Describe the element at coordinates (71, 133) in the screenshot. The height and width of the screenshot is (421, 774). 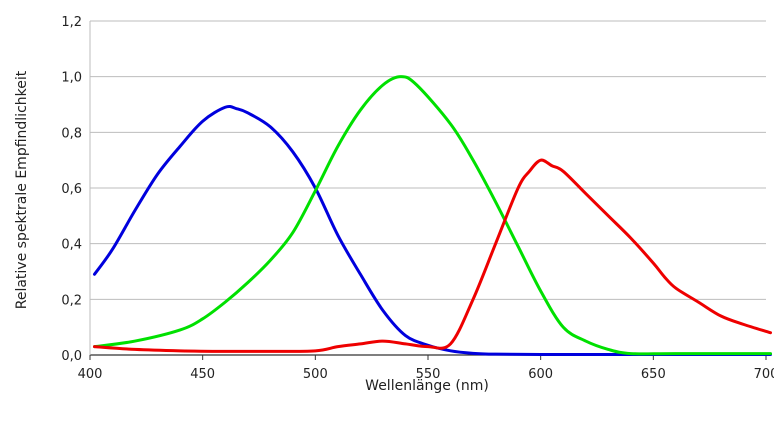
I see `y-tick-label: 0,8` at that location.